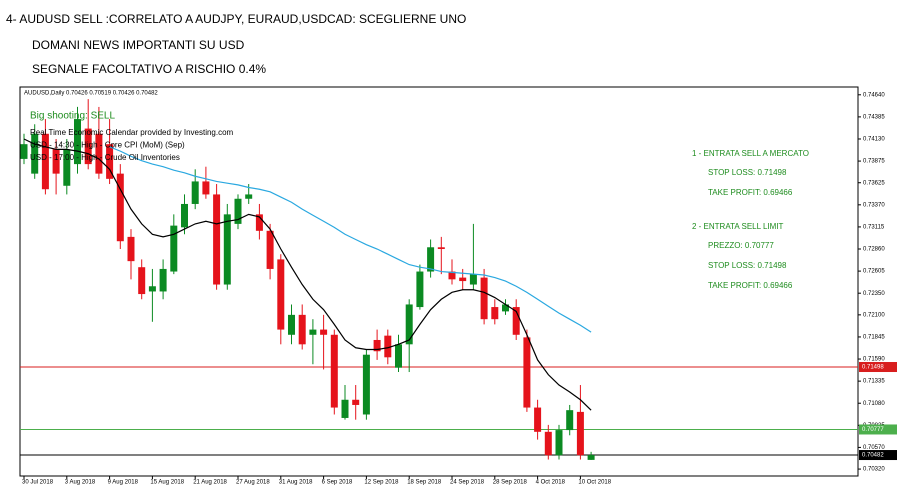  Describe the element at coordinates (123, 483) in the screenshot. I see `x-tick-label: 9 Aug 2018` at that location.